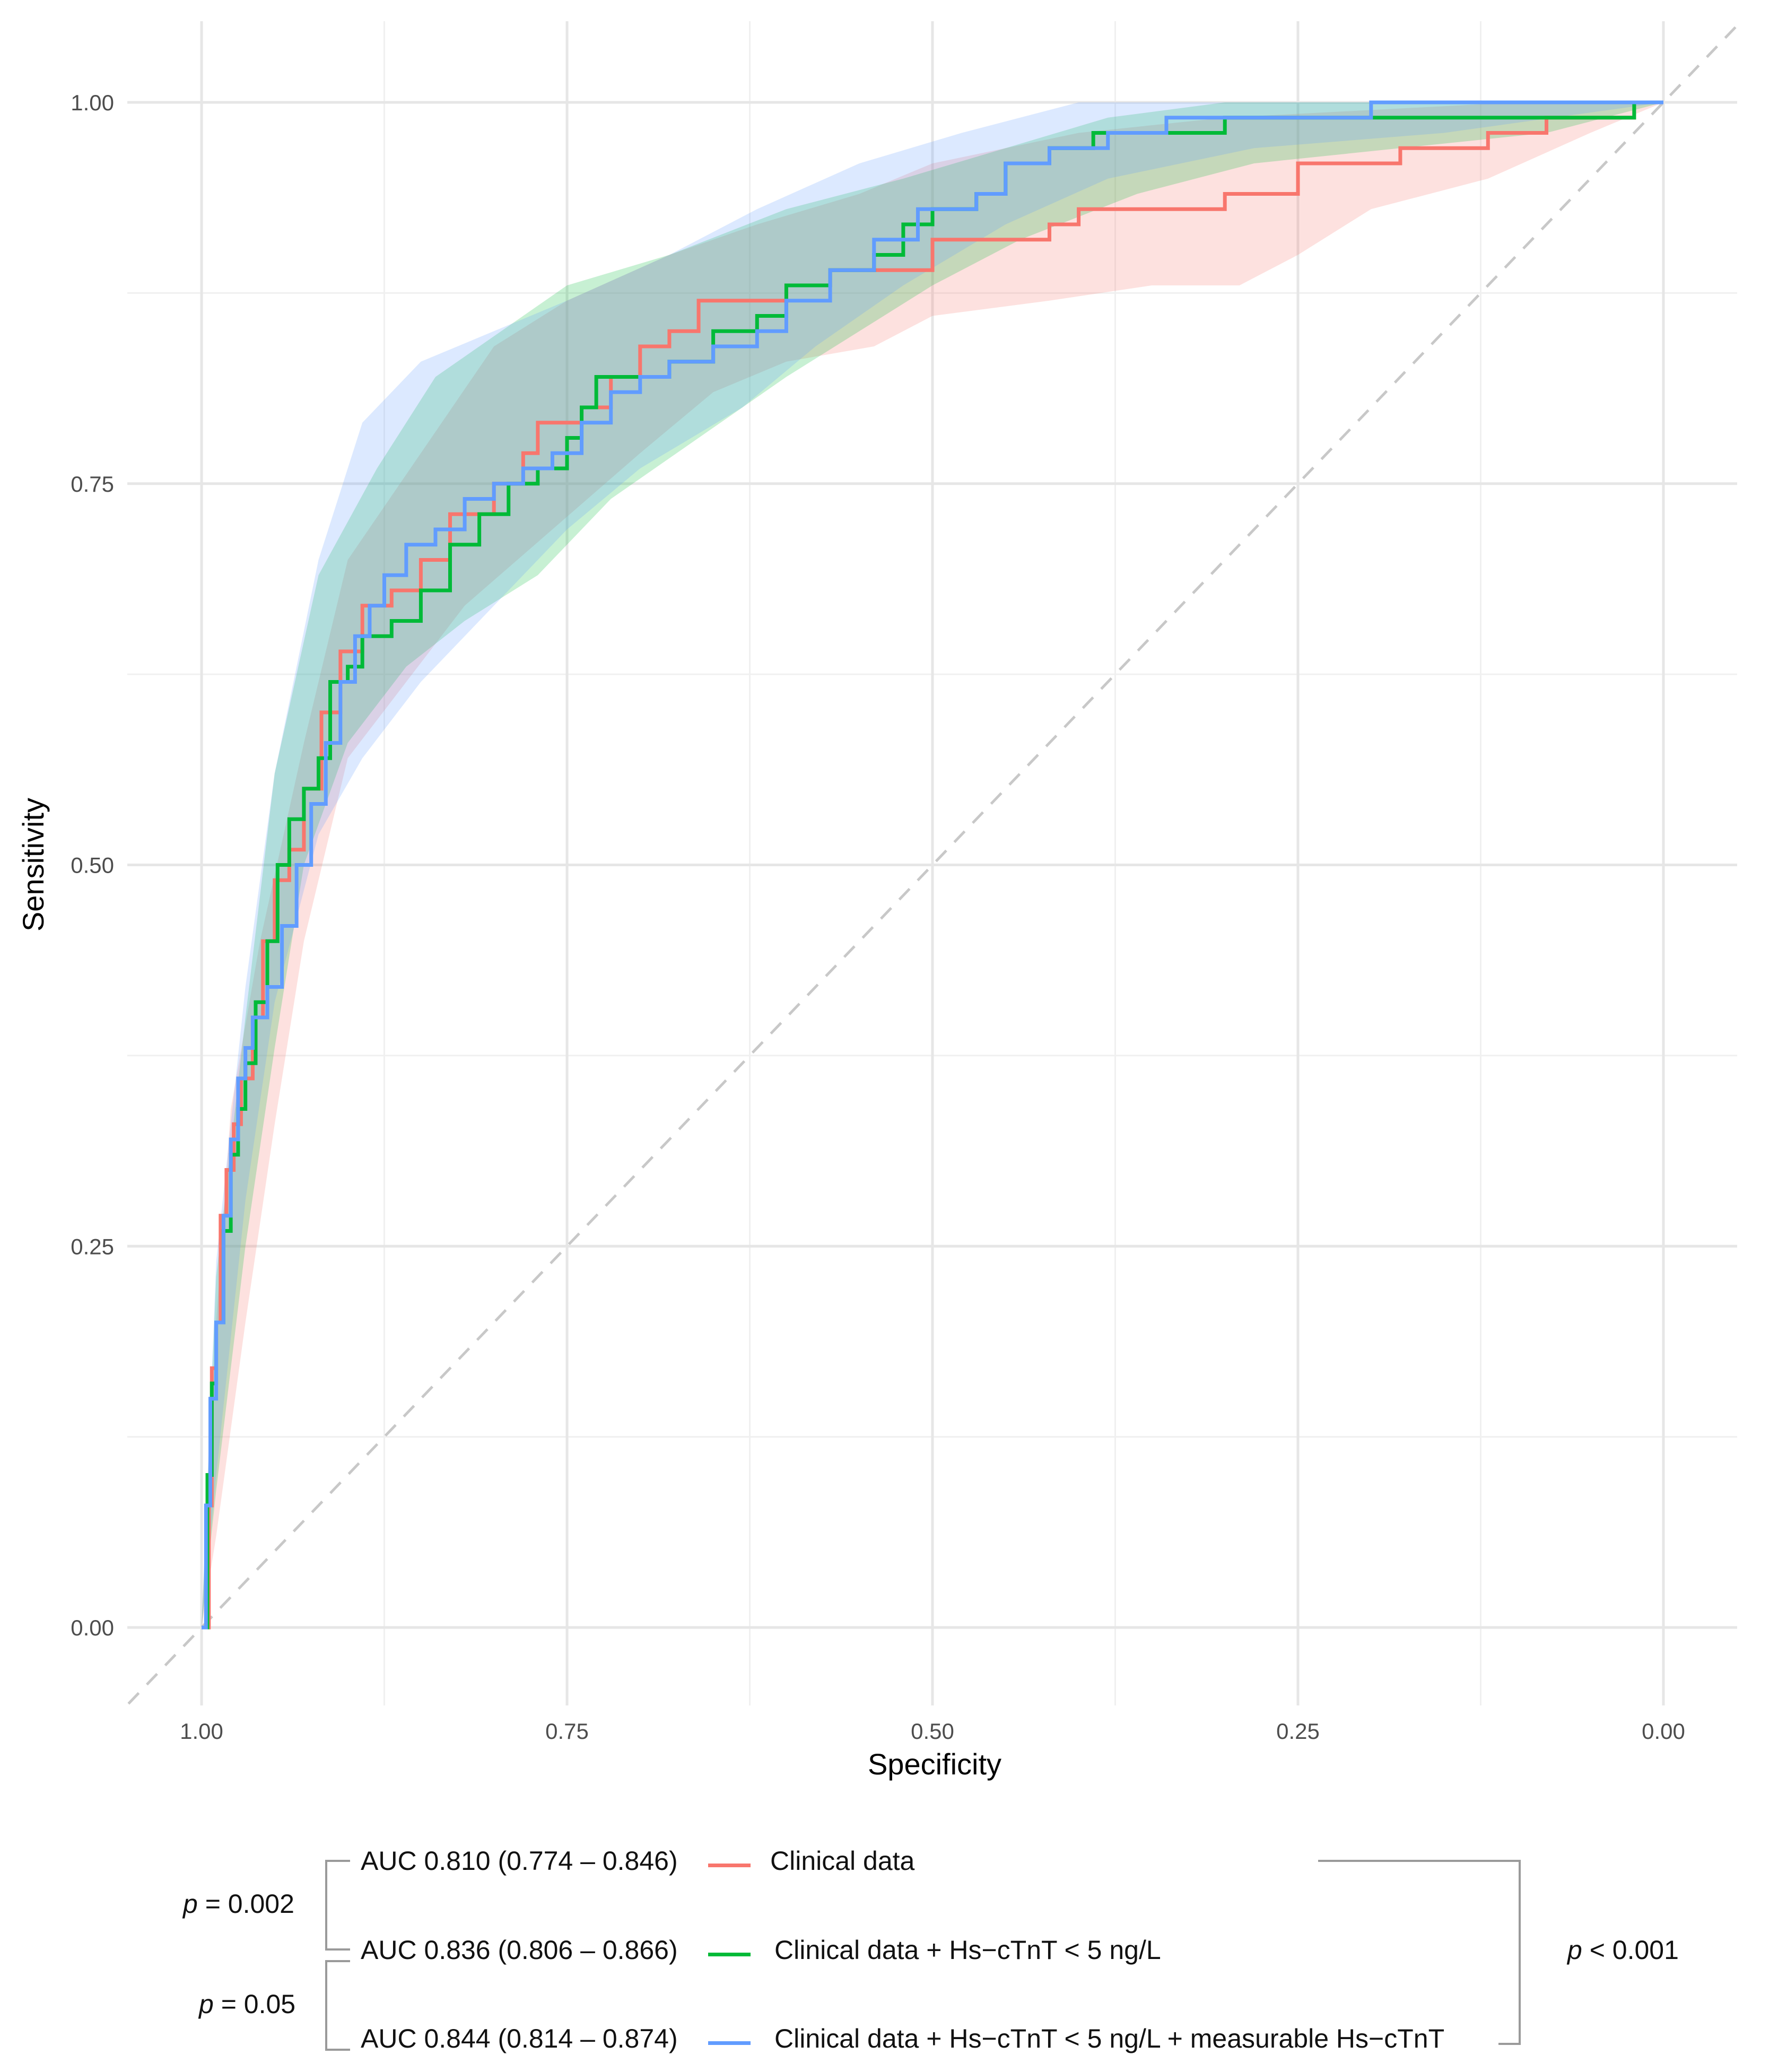 The width and height of the screenshot is (1778, 2072). What do you see at coordinates (33, 864) in the screenshot?
I see `y-axis-title: Sensitivity` at bounding box center [33, 864].